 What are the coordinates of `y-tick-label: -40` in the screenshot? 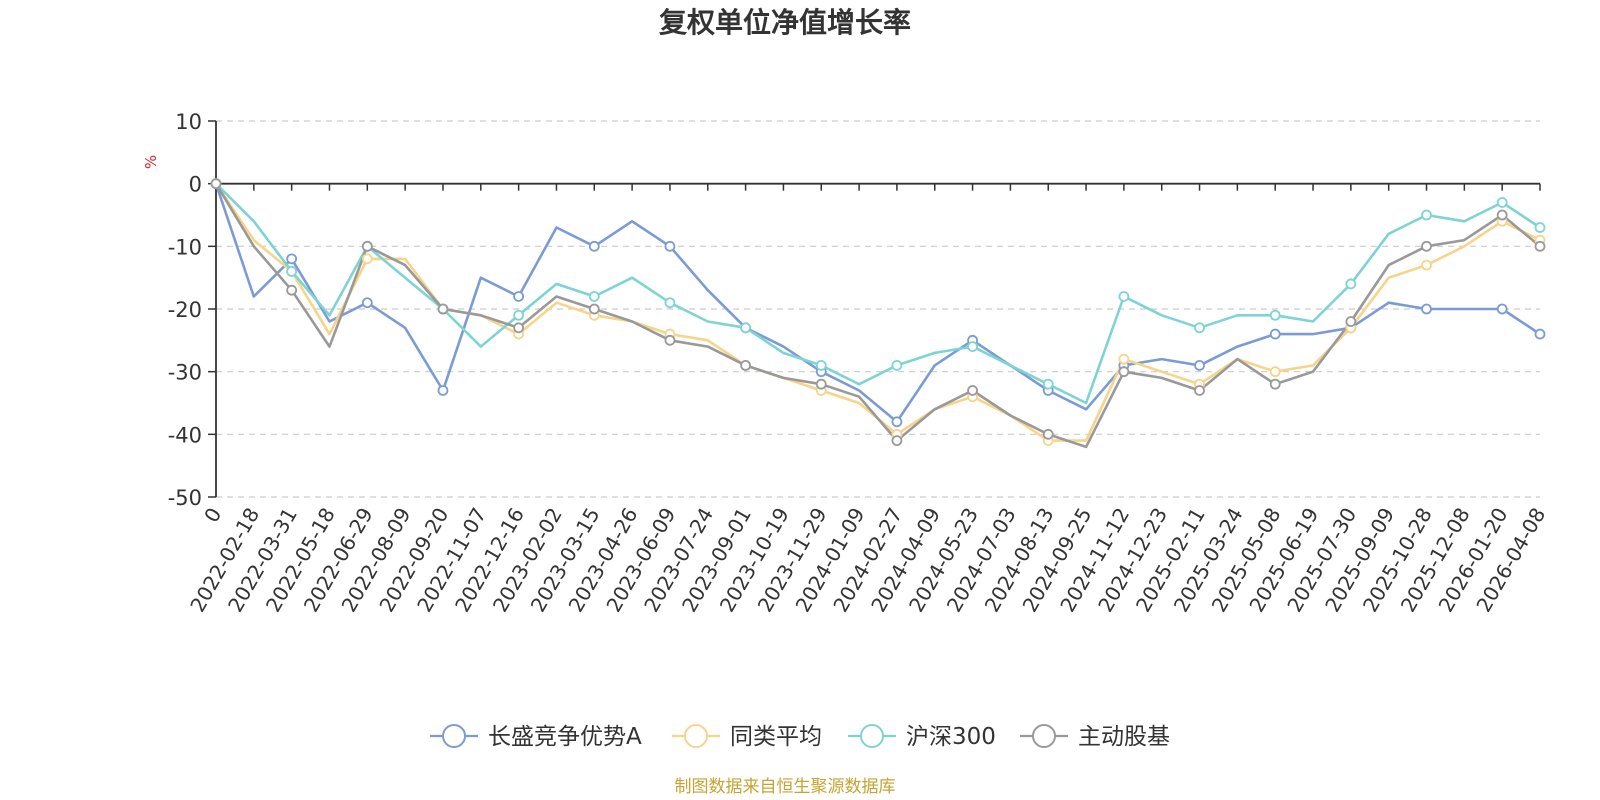 It's located at (185, 435).